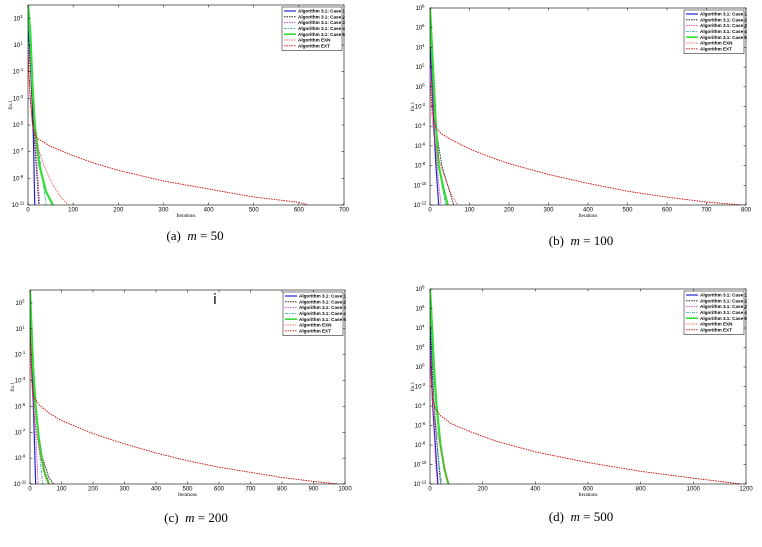  I want to click on y-tick-label: 10⁻¹², so click(420, 205).